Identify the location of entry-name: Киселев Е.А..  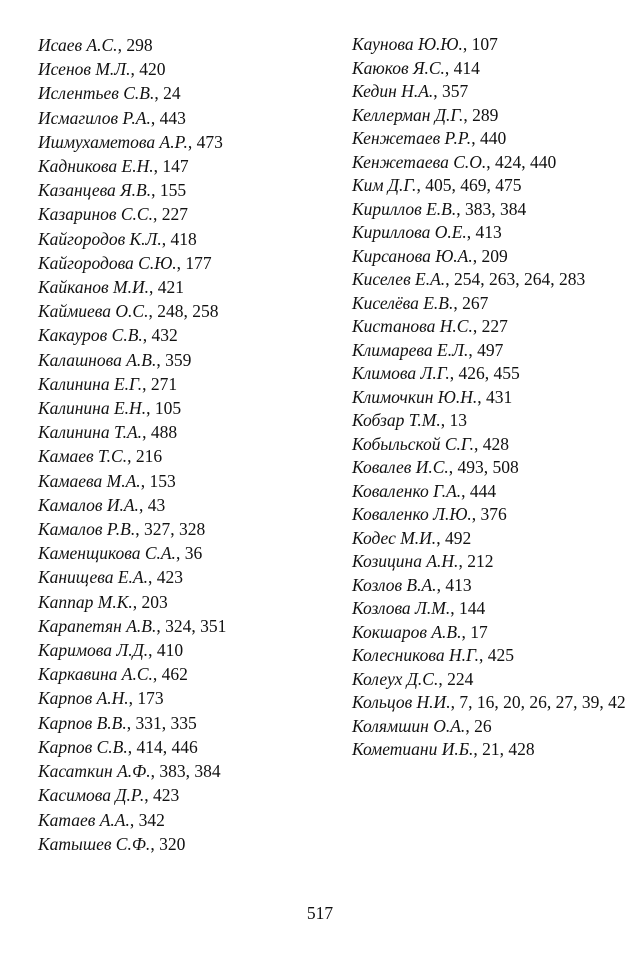
(399, 279).